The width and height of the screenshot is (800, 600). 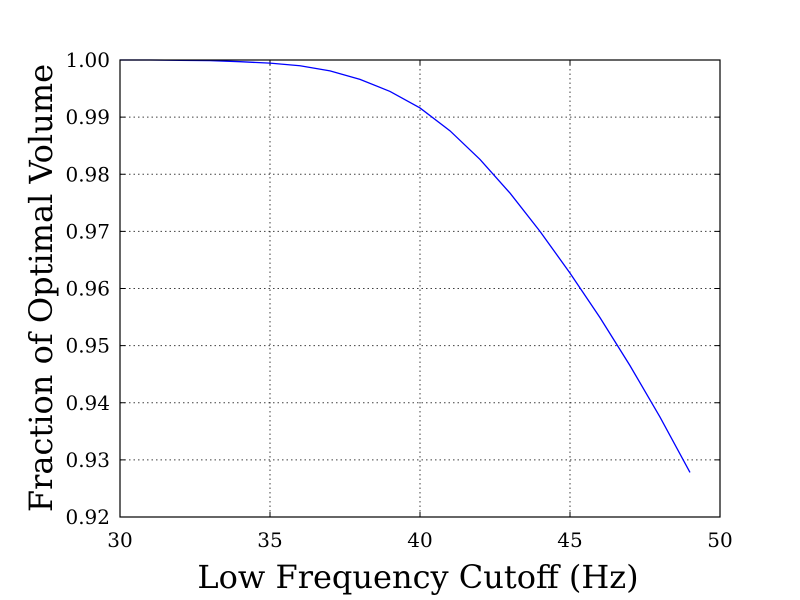 What do you see at coordinates (87, 231) in the screenshot?
I see `y-tick-label: 0.97` at bounding box center [87, 231].